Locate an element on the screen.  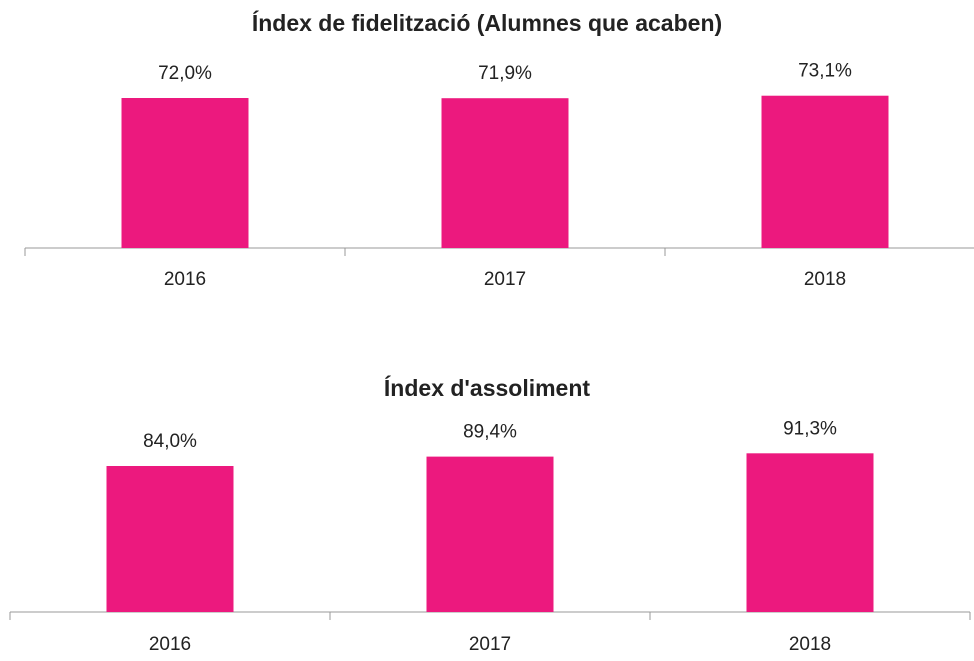
data-label: 71,9% is located at coordinates (505, 73).